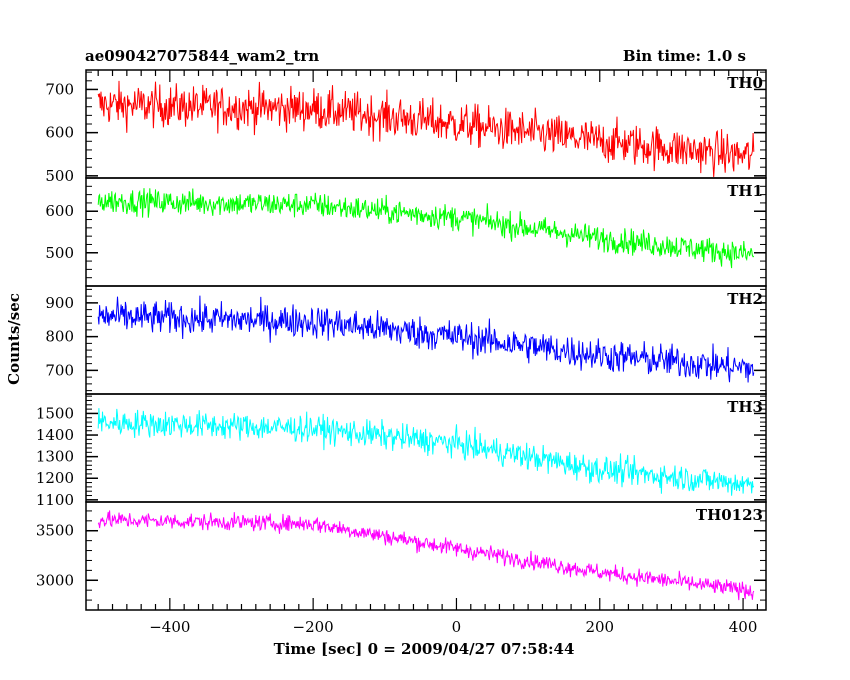 The width and height of the screenshot is (850, 680). Describe the element at coordinates (426, 228) in the screenshot. I see `series-line-th1` at that location.